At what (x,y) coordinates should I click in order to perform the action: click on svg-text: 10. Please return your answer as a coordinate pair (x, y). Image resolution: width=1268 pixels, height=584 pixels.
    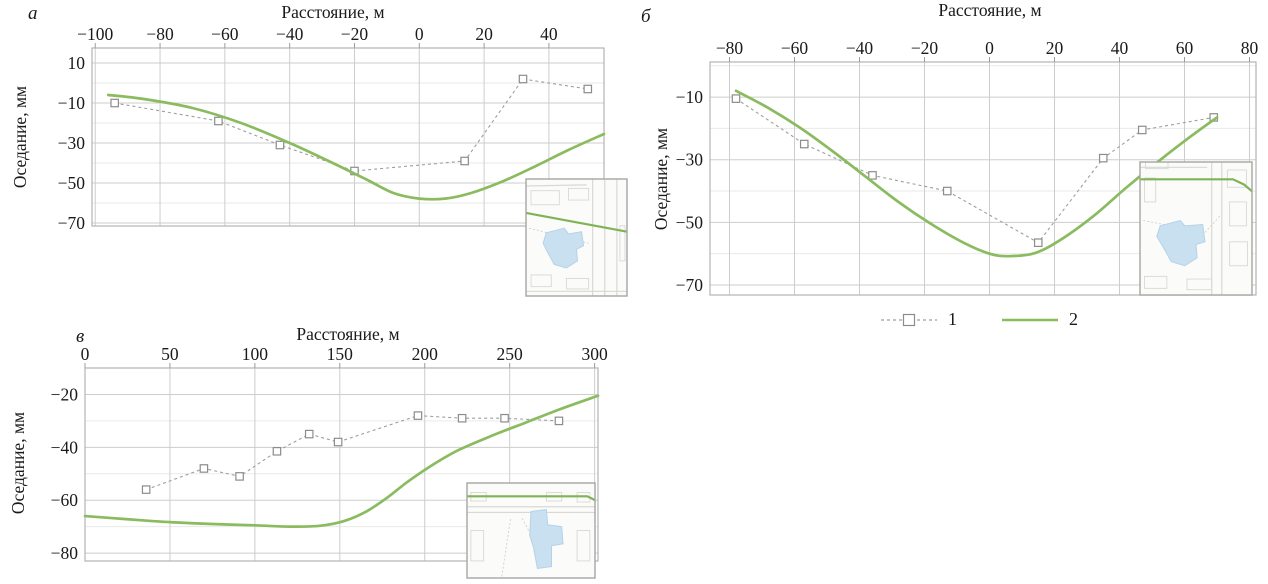
    Looking at the image, I should click on (77, 63).